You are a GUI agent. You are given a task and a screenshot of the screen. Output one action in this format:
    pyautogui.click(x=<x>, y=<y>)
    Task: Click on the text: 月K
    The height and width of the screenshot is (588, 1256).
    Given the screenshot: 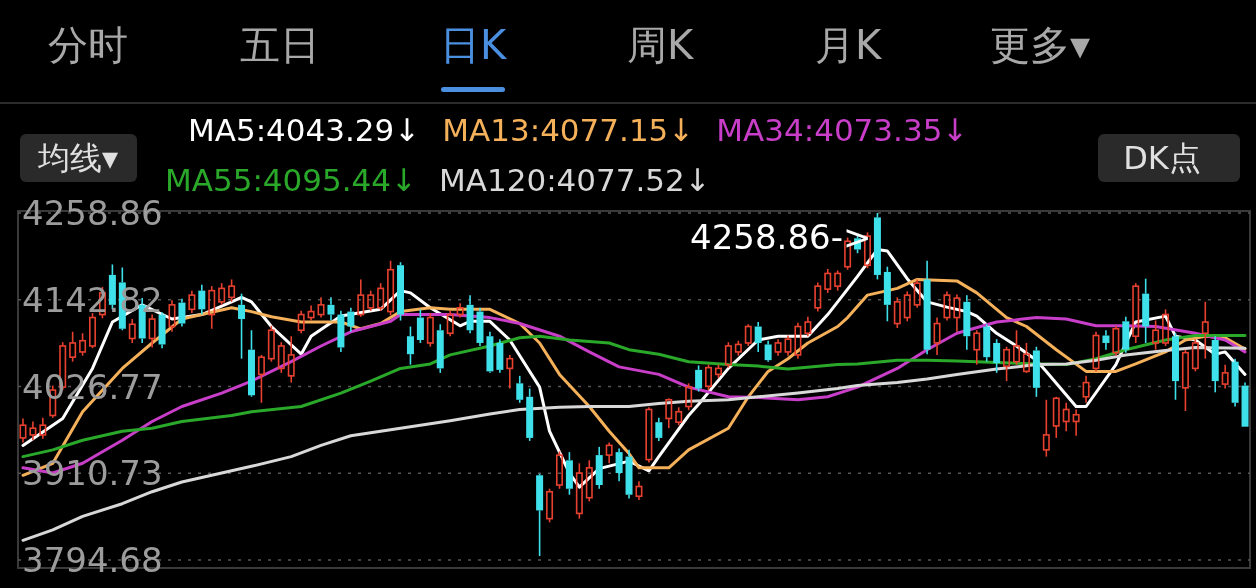 What is the action you would take?
    pyautogui.click(x=848, y=45)
    